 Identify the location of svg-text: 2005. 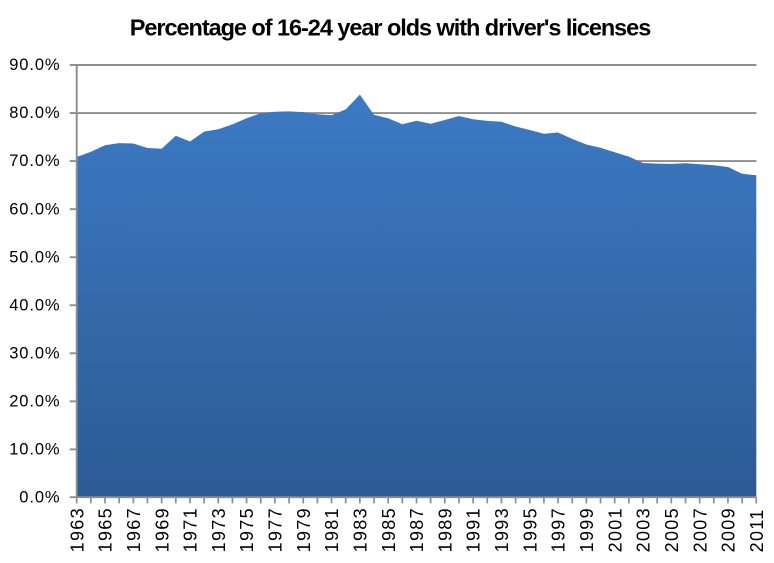
(672, 529).